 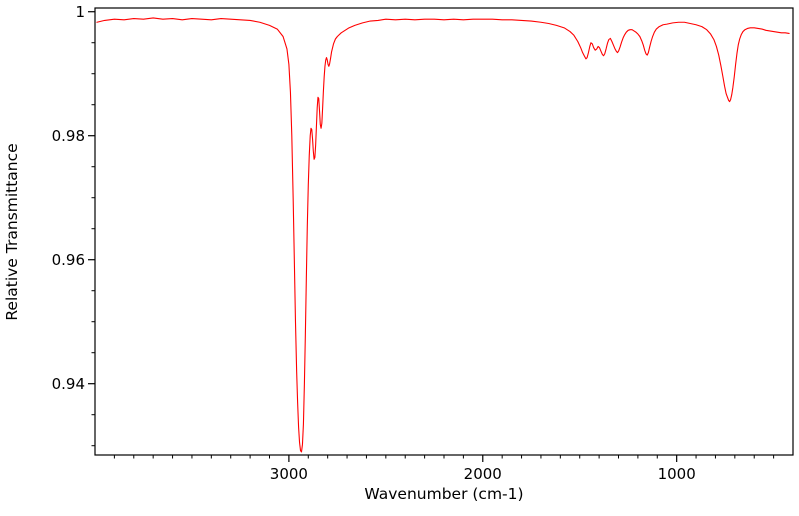 I want to click on x-axis-tick-labels: 3000 2000 1000, so click(x=483, y=474).